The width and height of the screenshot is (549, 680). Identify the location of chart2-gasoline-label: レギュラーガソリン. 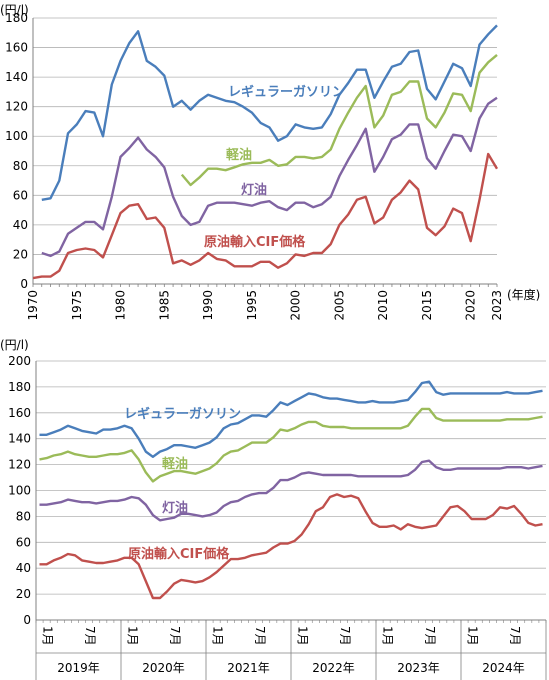
(182, 414).